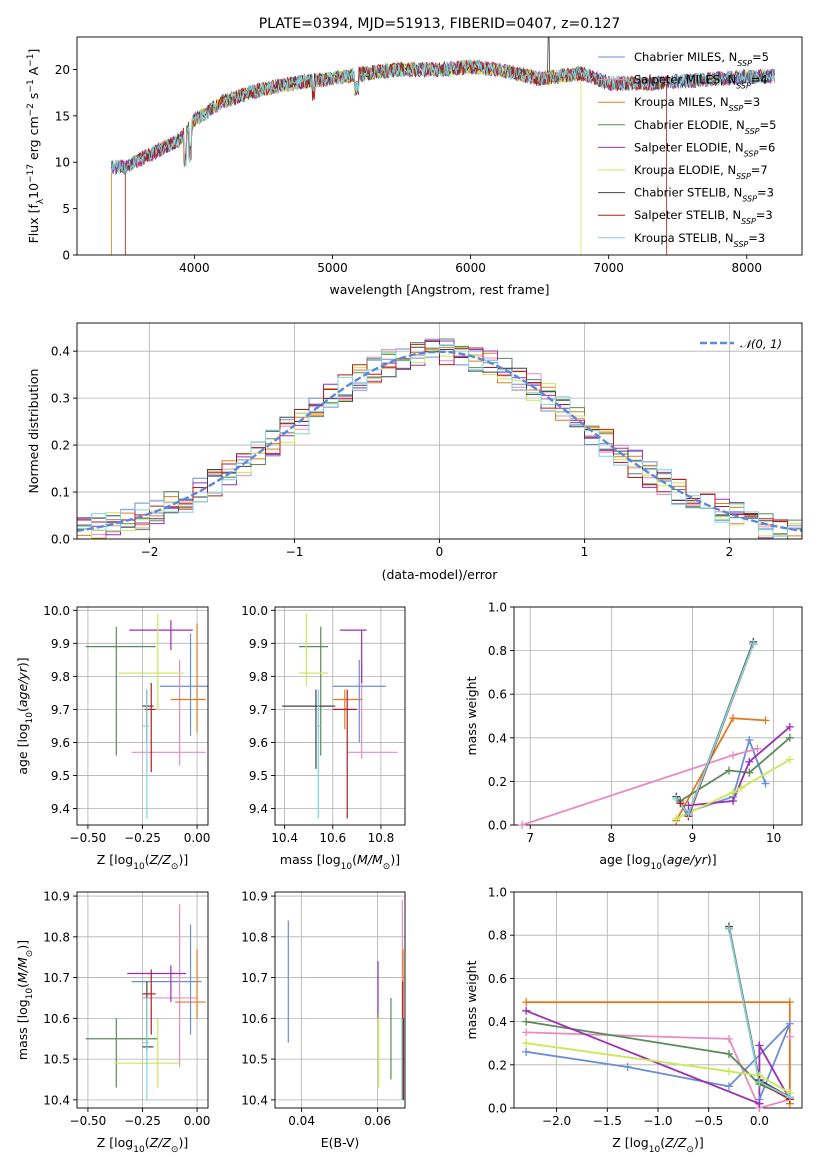 Image resolution: width=819 pixels, height=1170 pixels. What do you see at coordinates (258, 776) in the screenshot?
I see `y-tick-label: 9.5` at bounding box center [258, 776].